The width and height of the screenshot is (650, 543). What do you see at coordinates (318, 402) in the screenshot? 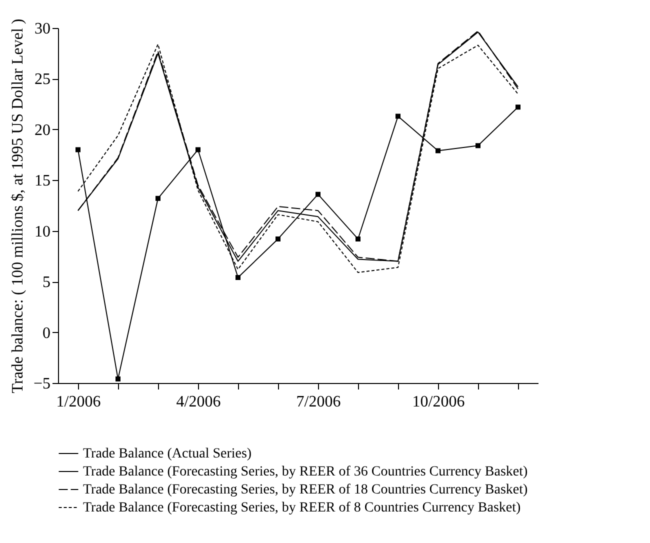
I see `x-tick-label: 7/2006` at bounding box center [318, 402].